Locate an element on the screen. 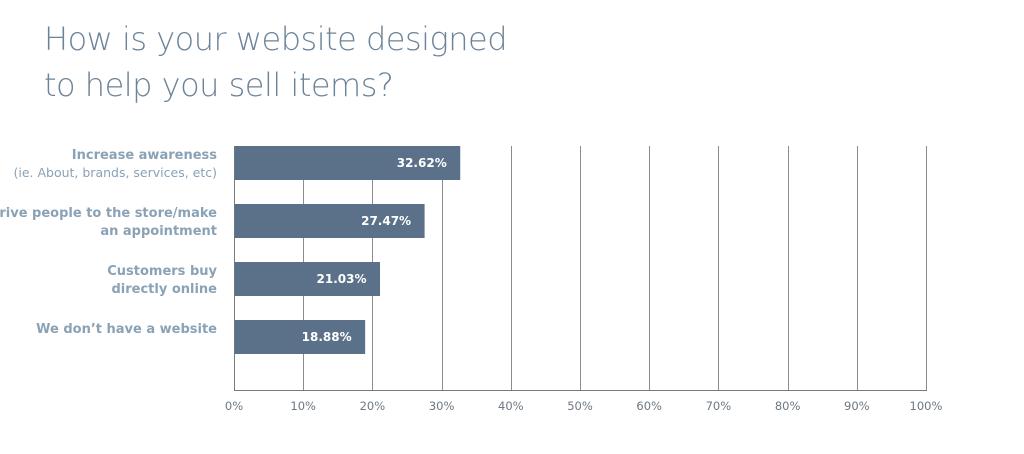 The width and height of the screenshot is (1024, 454). x-tick-label: 20% is located at coordinates (373, 406).